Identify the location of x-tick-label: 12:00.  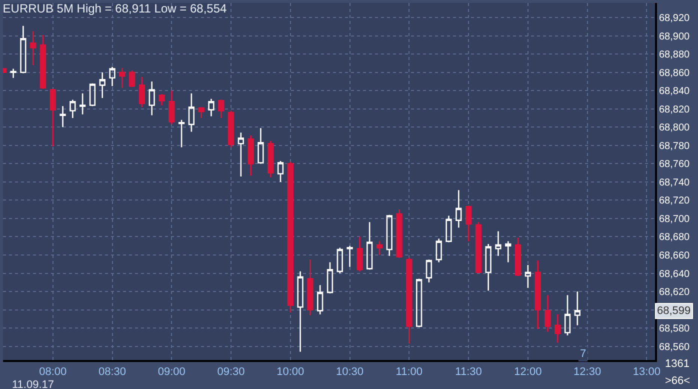
(528, 372).